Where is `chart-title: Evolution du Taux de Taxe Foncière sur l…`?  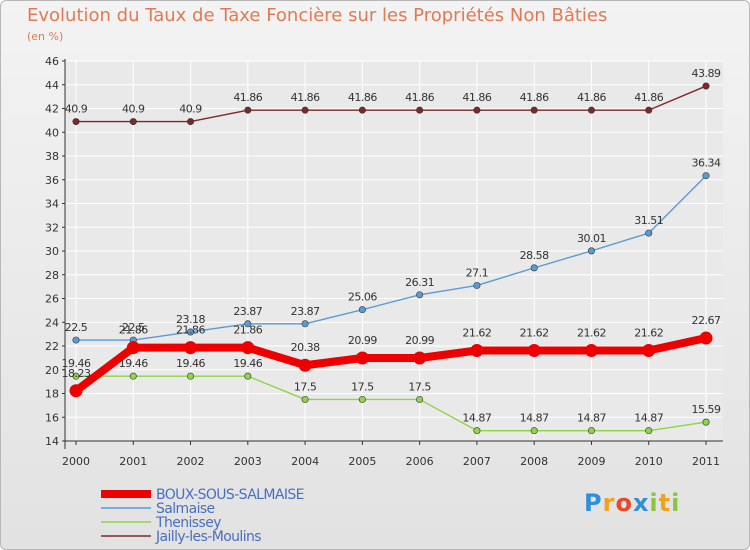 chart-title: Evolution du Taux de Taxe Foncière sur l… is located at coordinates (317, 15).